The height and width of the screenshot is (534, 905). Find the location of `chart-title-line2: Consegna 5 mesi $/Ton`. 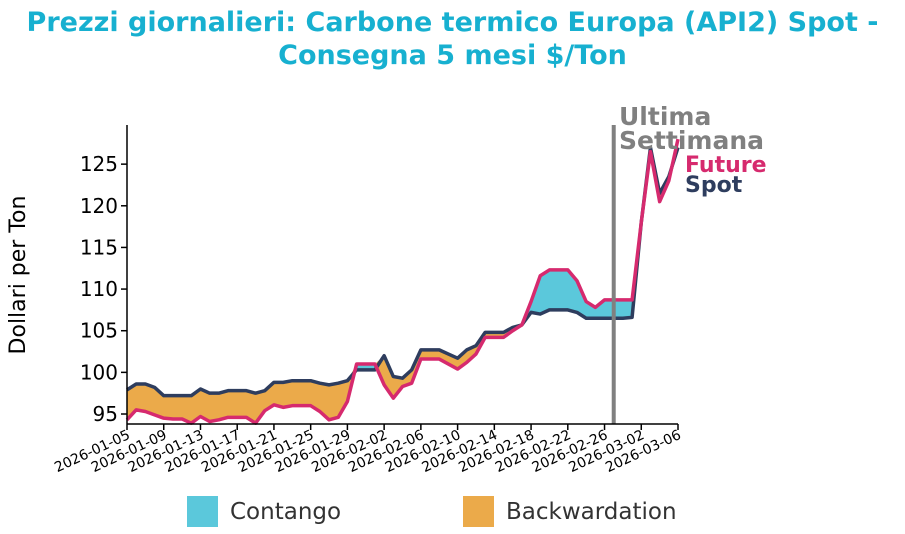

chart-title-line2: Consegna 5 mesi $/Ton is located at coordinates (452, 55).